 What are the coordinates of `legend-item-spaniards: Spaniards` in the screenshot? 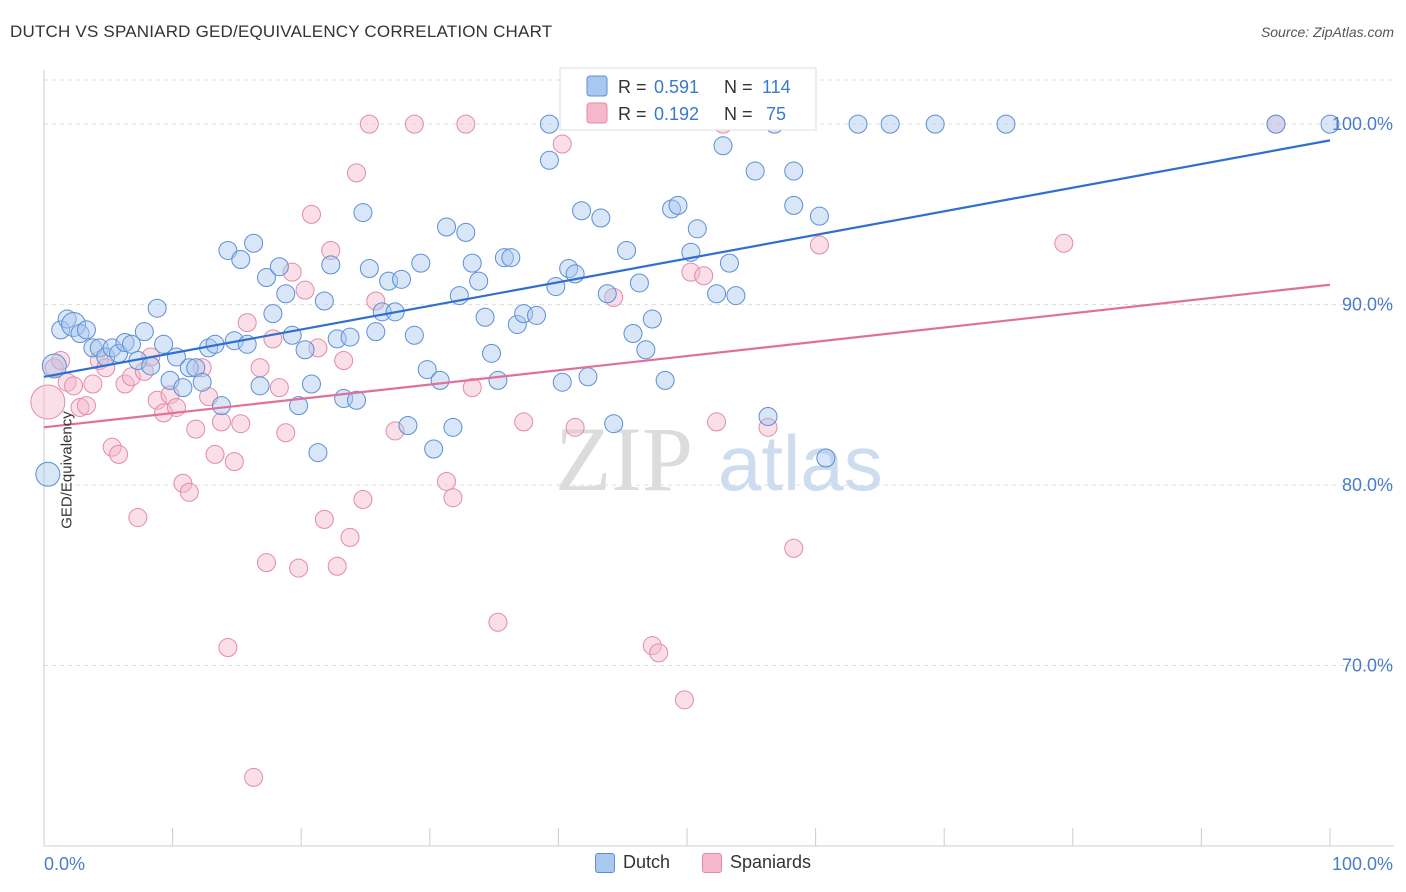 It's located at (756, 862).